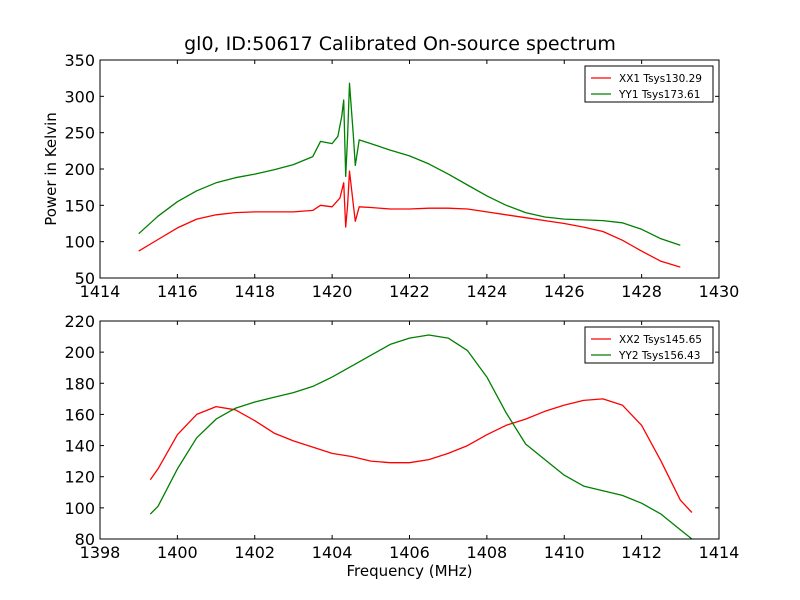  What do you see at coordinates (409, 552) in the screenshot?
I see `x-tick-label: 1406` at bounding box center [409, 552].